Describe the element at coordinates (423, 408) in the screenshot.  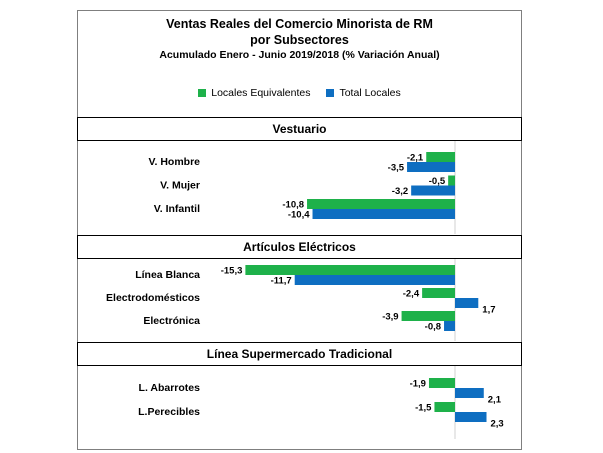
I see `data-label: -1,5` at that location.